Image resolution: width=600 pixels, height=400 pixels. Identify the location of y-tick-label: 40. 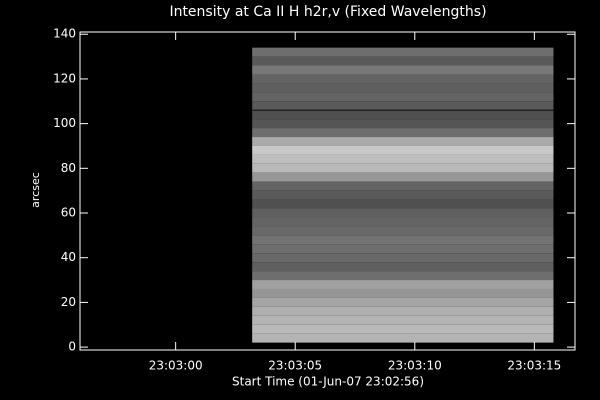
(68, 257).